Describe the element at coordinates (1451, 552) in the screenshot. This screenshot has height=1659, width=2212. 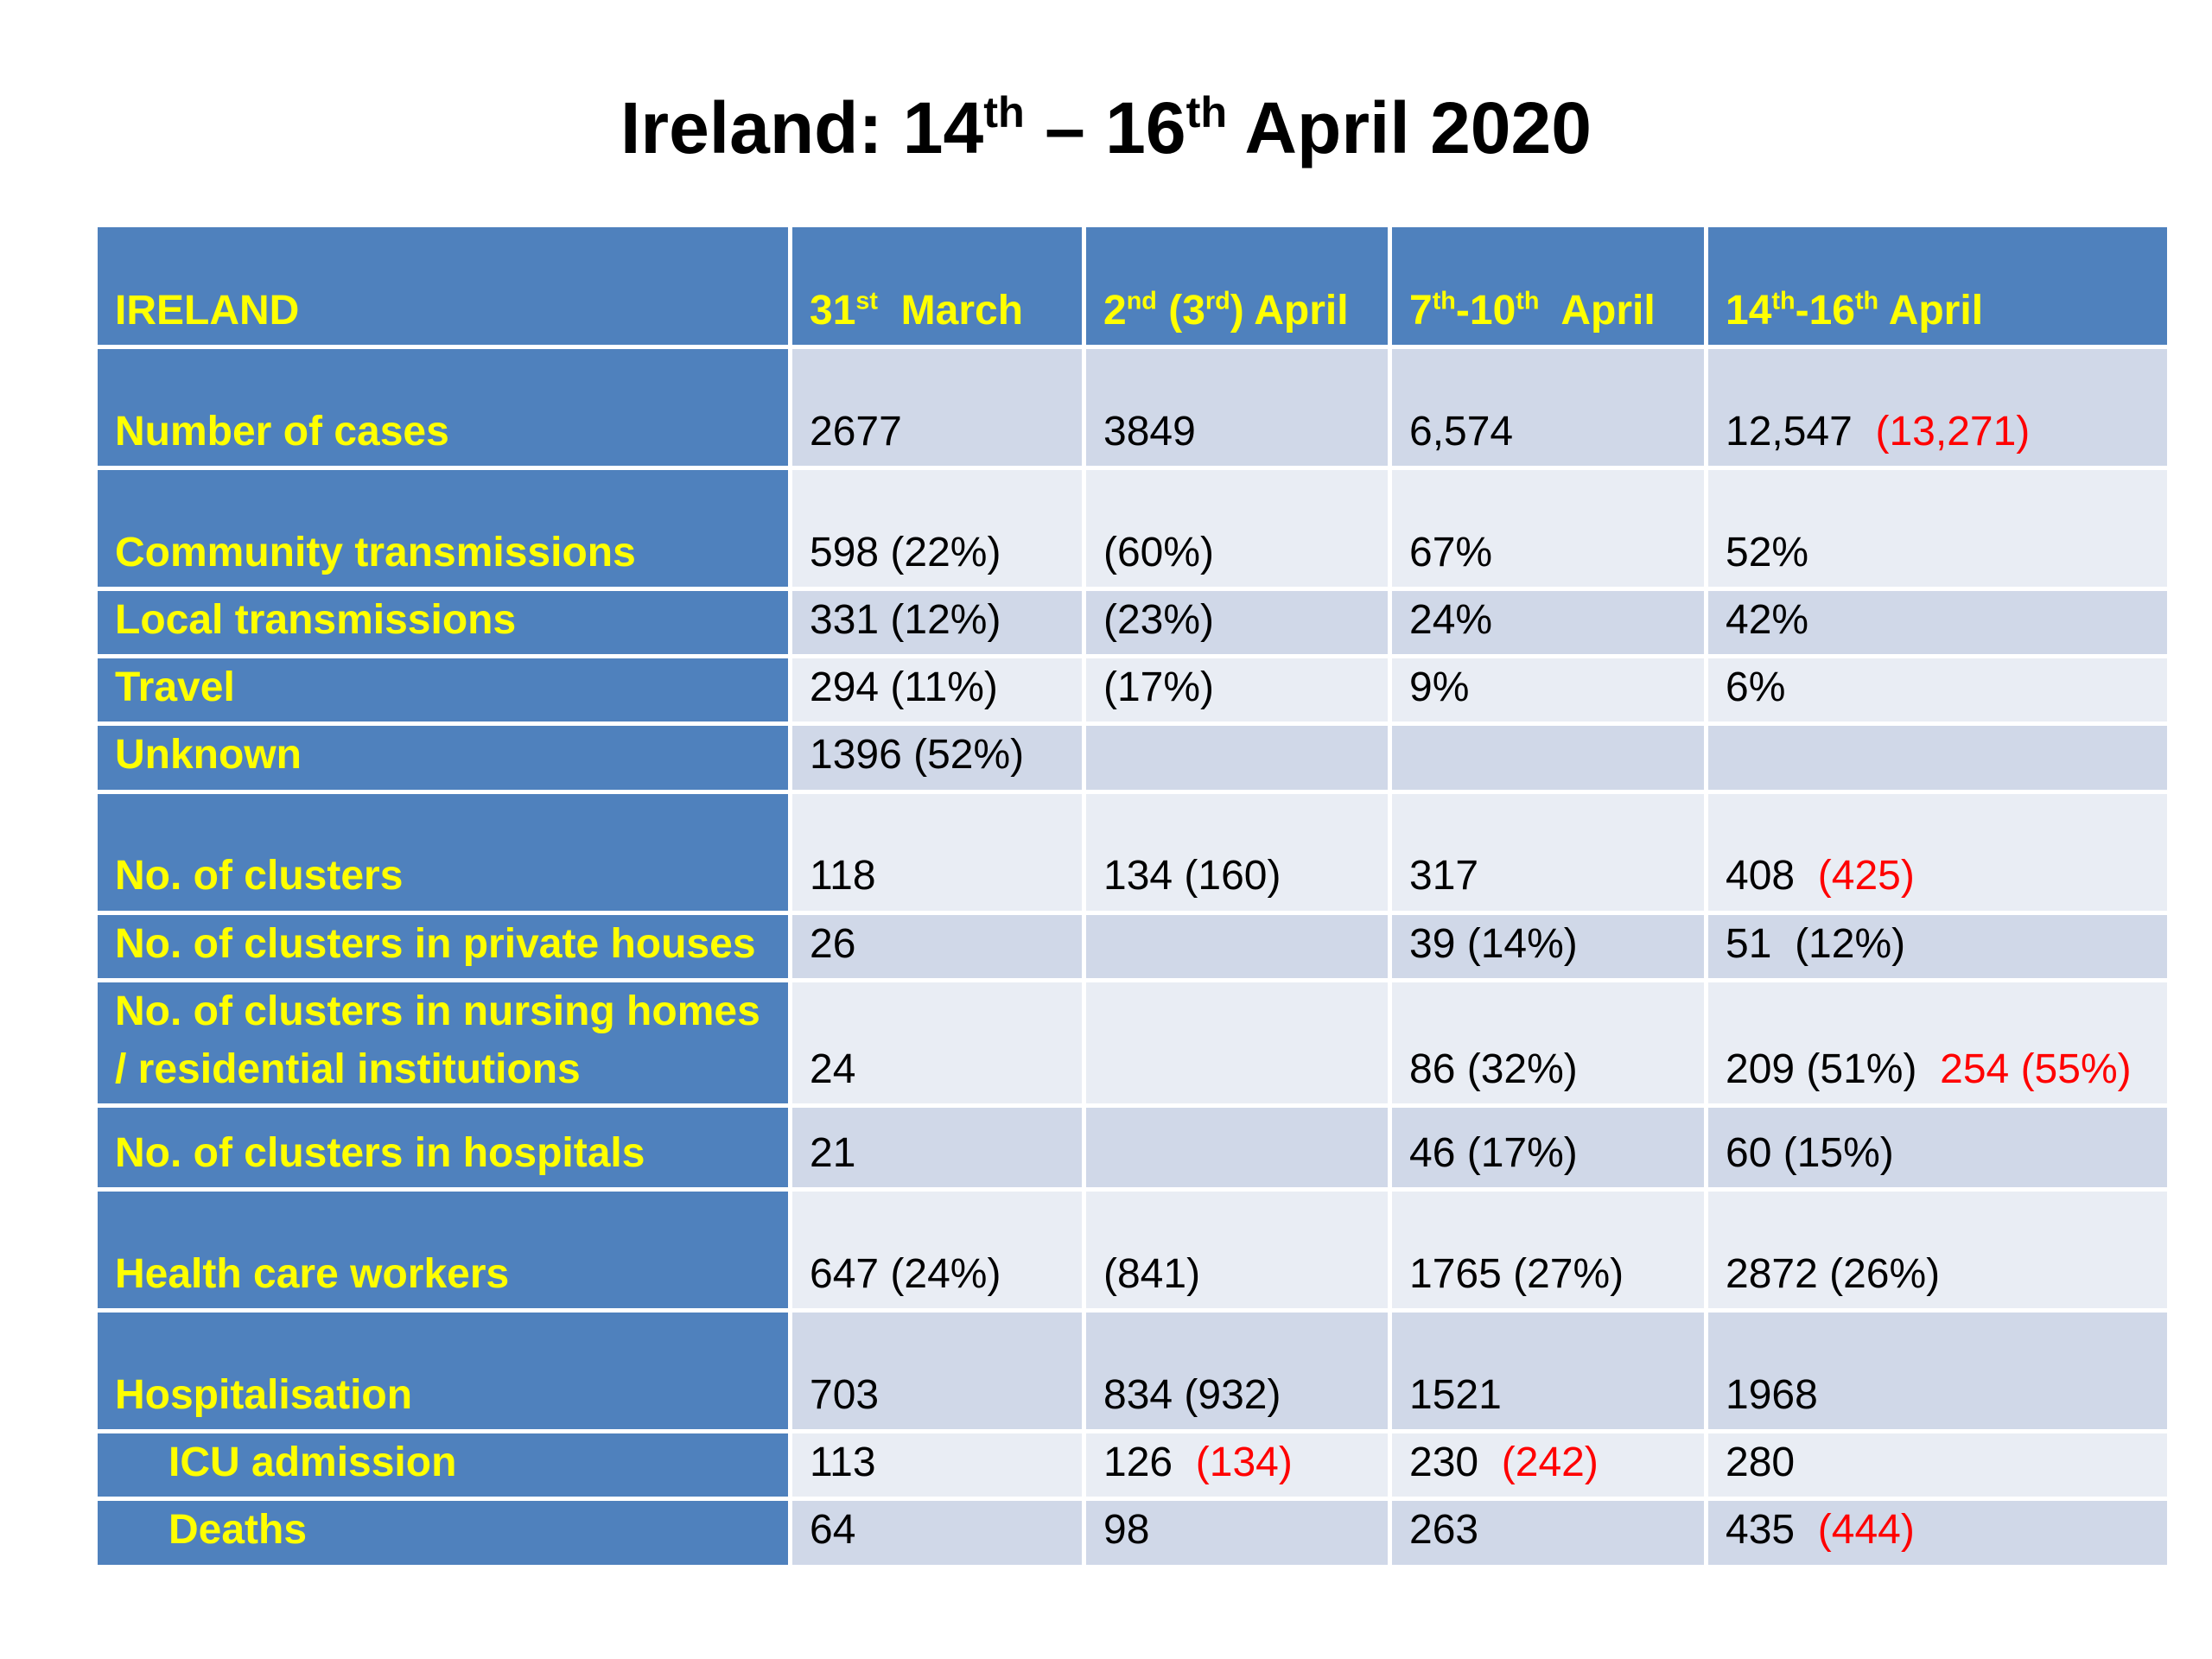
I see `text-segment: 67%` at that location.